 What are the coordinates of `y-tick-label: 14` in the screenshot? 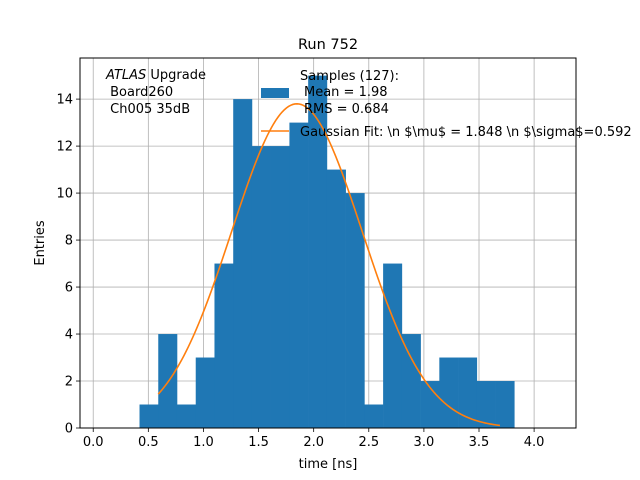 It's located at (64, 100).